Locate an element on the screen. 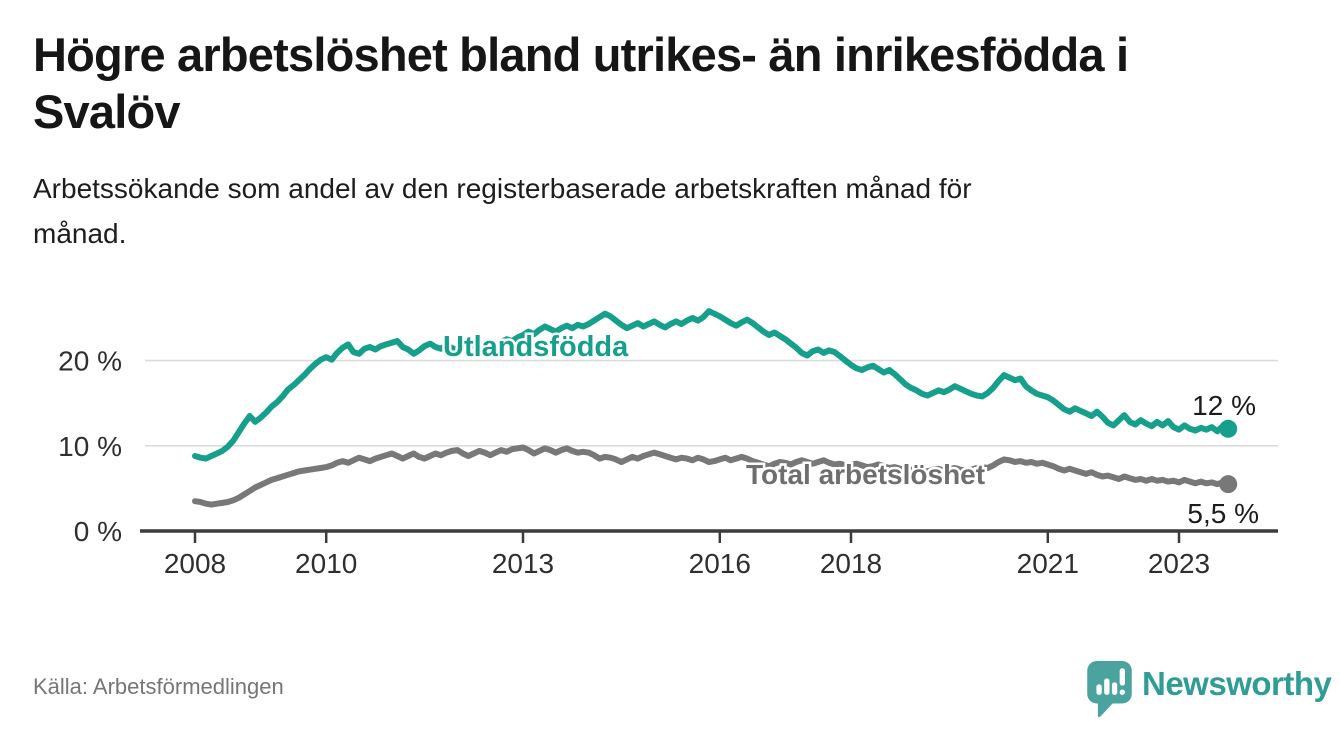  x-axis-tick-label: 2021 is located at coordinates (1048, 563).